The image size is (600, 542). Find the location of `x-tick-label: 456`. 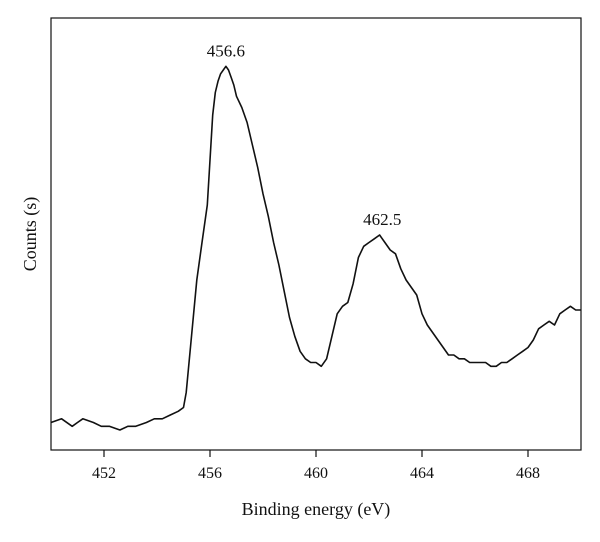

x-tick-label: 456 is located at coordinates (210, 473).